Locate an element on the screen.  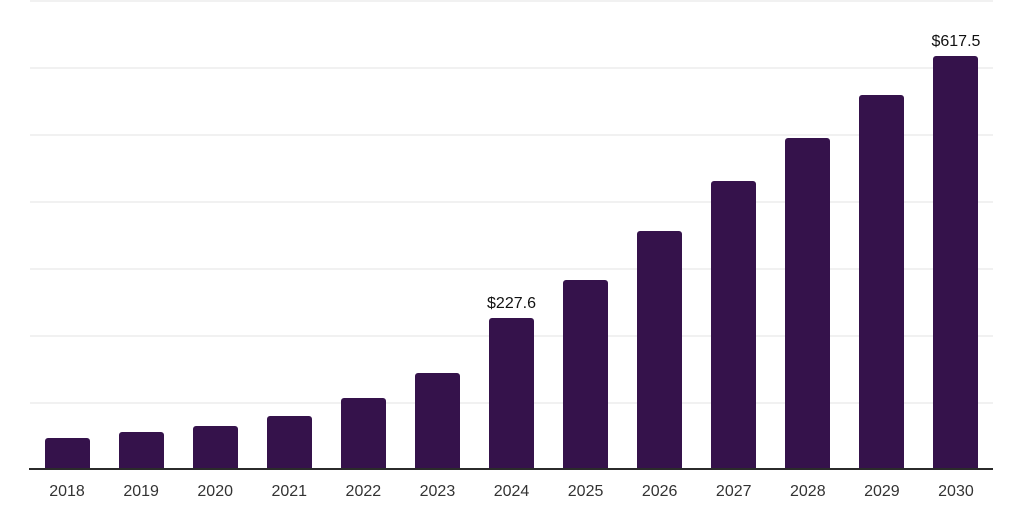
bar-2022 is located at coordinates (363, 433).